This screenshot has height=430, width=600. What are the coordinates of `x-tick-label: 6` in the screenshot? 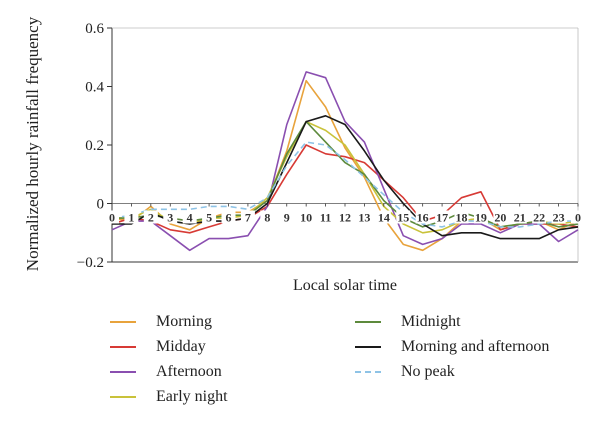 It's located at (229, 218).